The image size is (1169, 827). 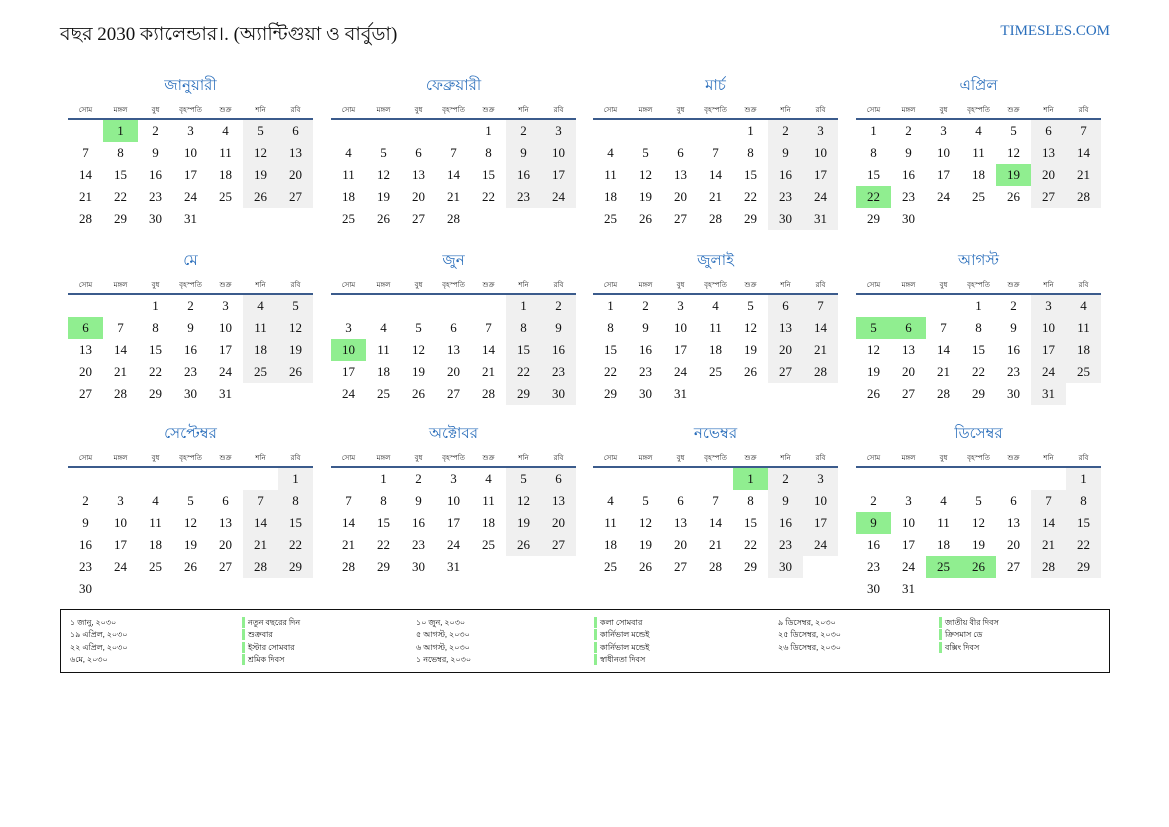 What do you see at coordinates (443, 647) in the screenshot?
I see `holiday-date: ৬ আগস্ট, ২০৩০` at bounding box center [443, 647].